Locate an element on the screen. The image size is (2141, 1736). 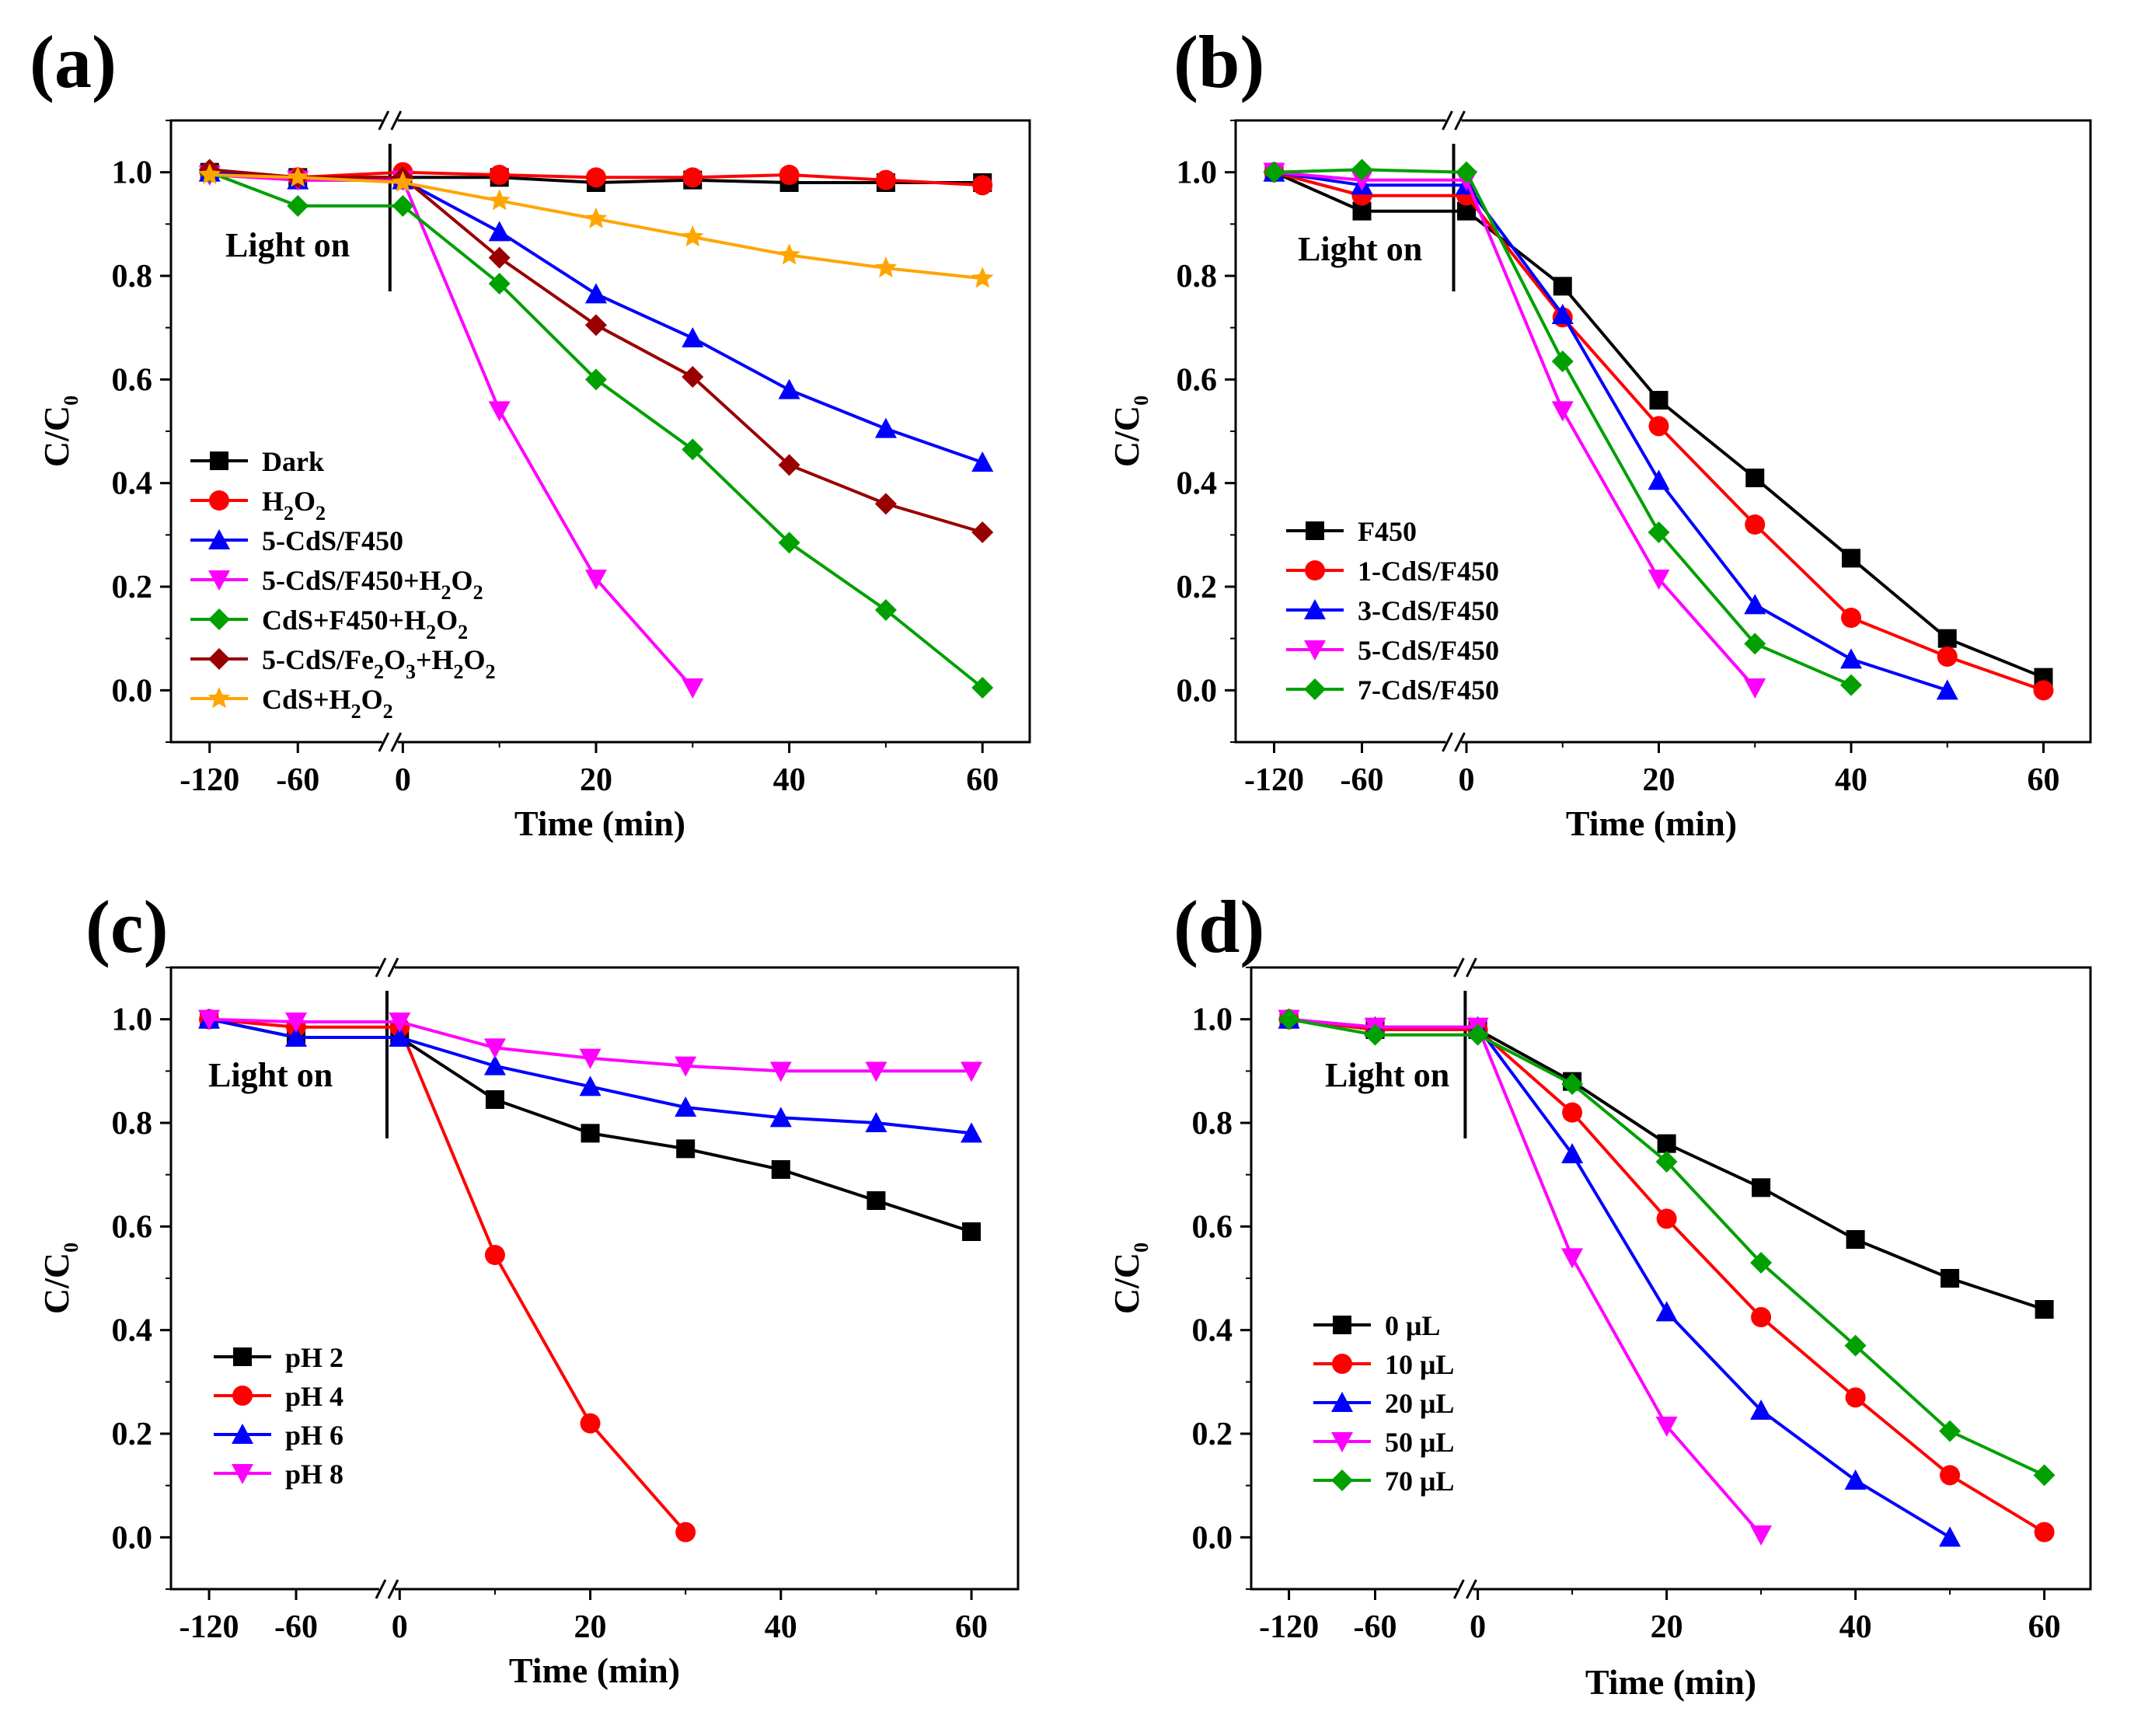
panel-b-ytick-label-4: 0.8 is located at coordinates (1197, 277).